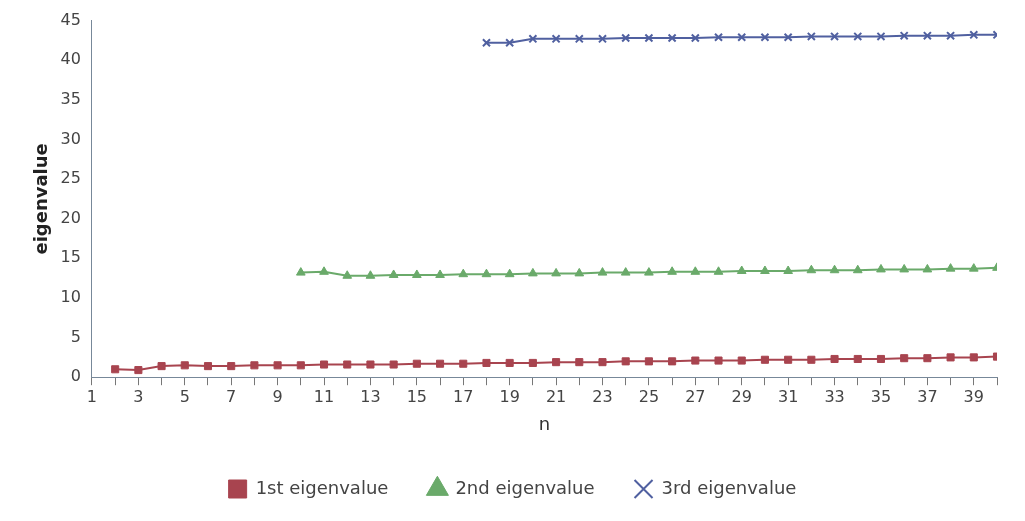  Describe the element at coordinates (649, 396) in the screenshot. I see `x-tick-label: 25` at that location.